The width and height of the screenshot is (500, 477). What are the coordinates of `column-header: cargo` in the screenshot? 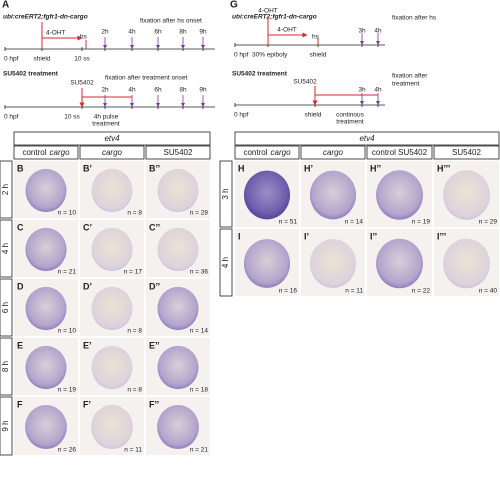 It's located at (333, 152).